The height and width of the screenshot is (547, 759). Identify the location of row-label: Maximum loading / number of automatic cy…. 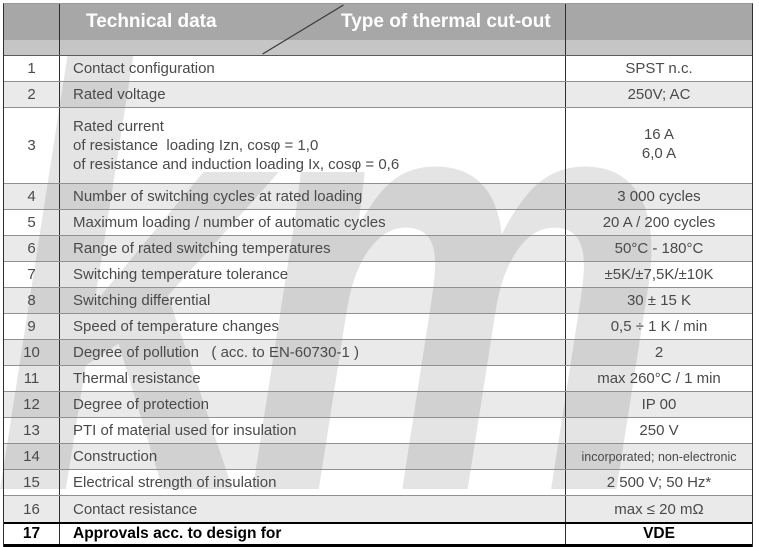
(313, 222).